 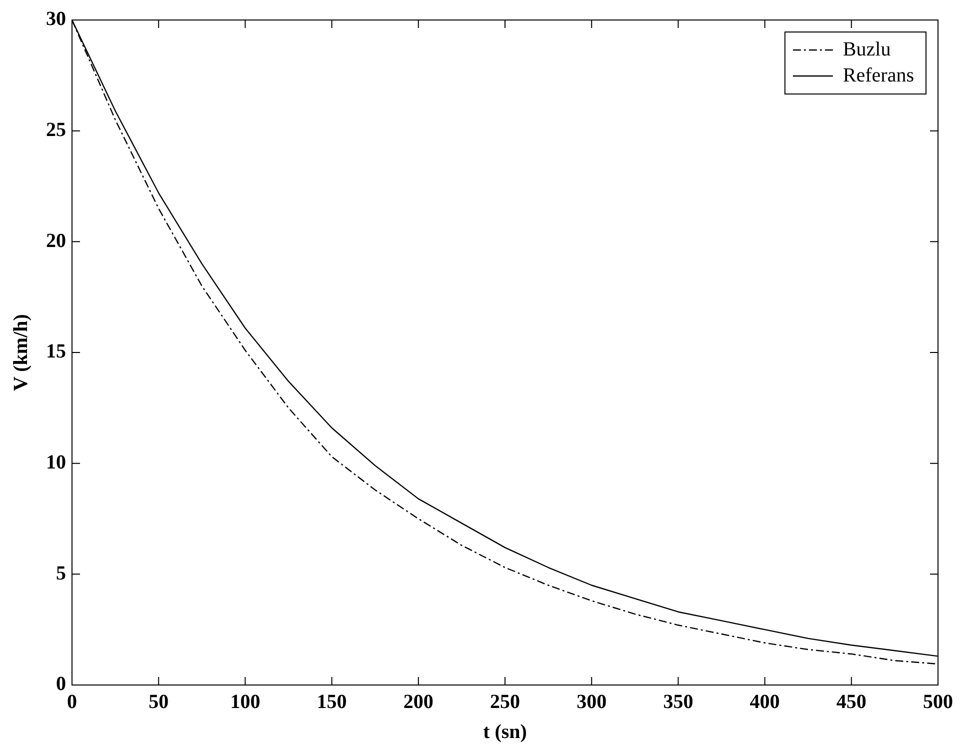 I want to click on x-tick-label: 400, so click(x=765, y=702).